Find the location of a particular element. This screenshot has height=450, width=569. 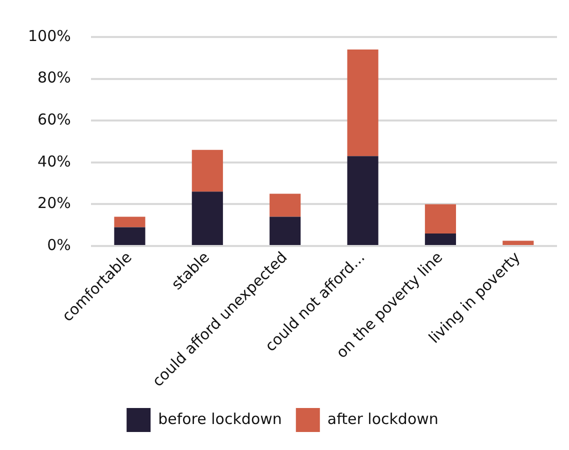

y-tick-label: 100% is located at coordinates (49, 35).